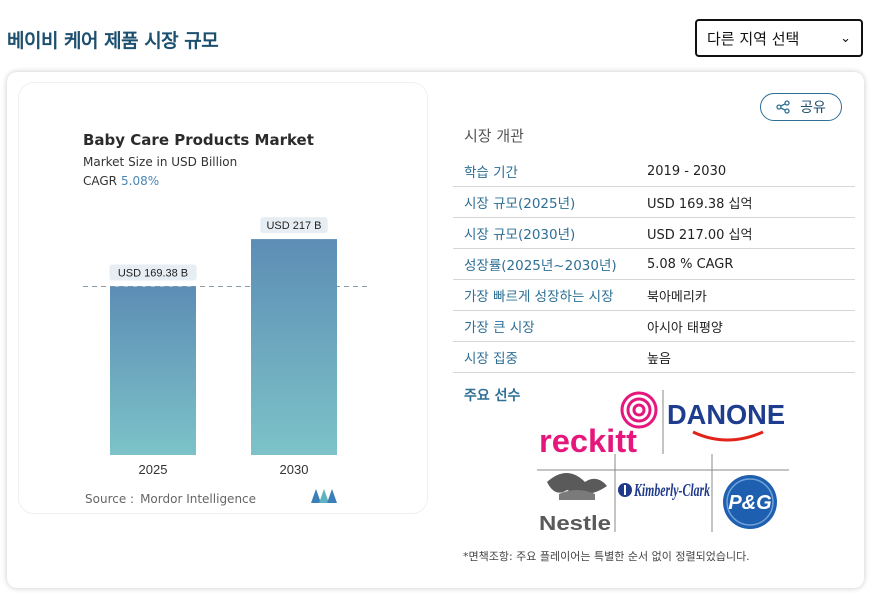 This screenshot has width=874, height=598. I want to click on source-label: Source :, so click(110, 499).